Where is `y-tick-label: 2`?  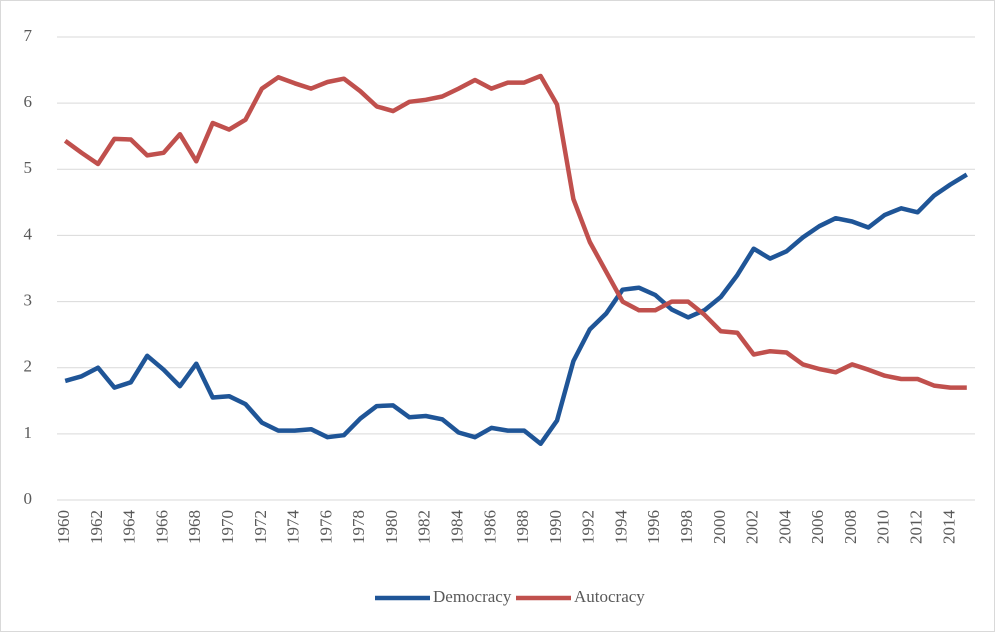 y-tick-label: 2 is located at coordinates (28, 366).